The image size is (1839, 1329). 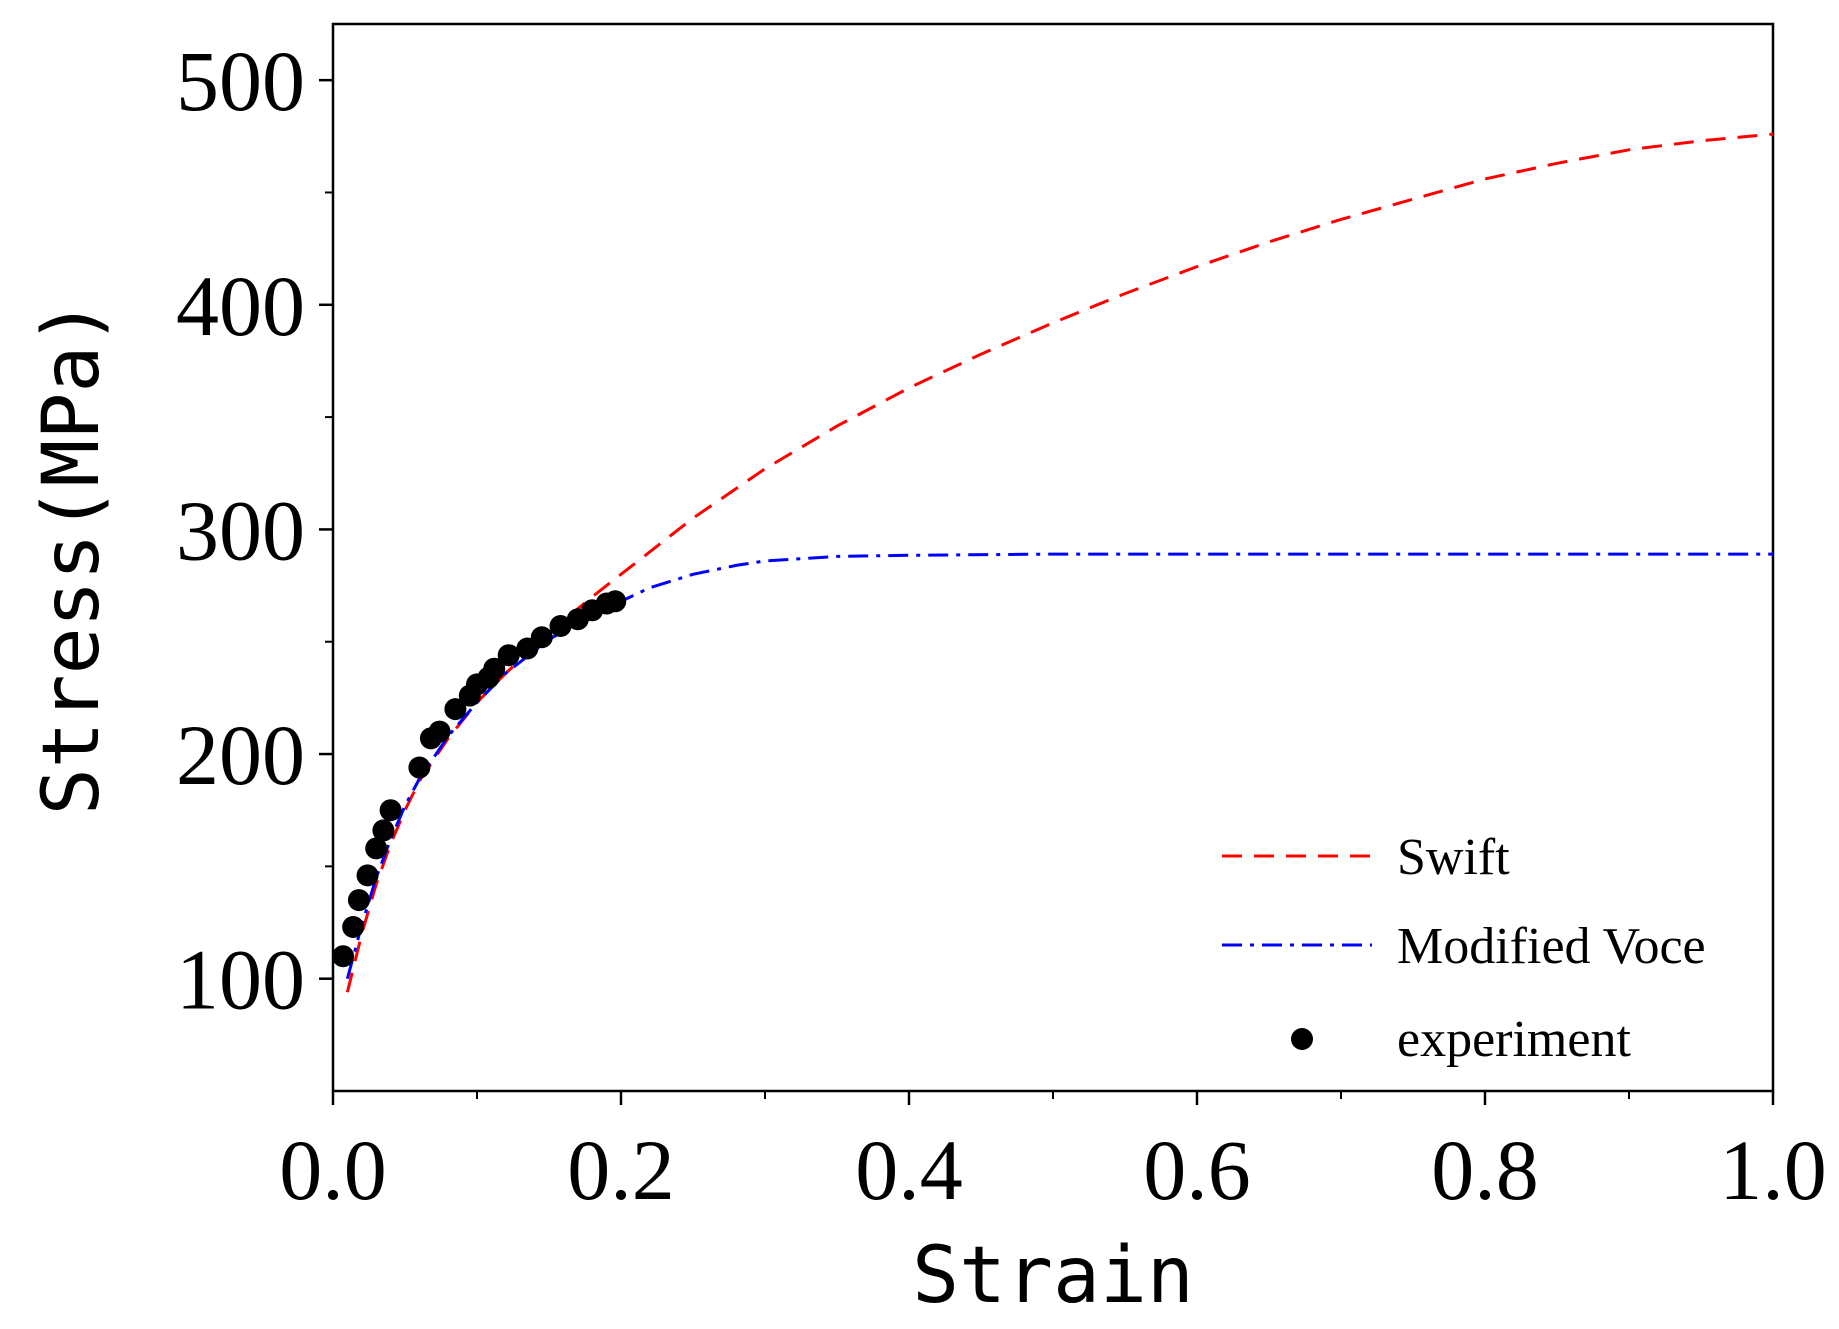 I want to click on y-axis-ticks, so click(x=326, y=529).